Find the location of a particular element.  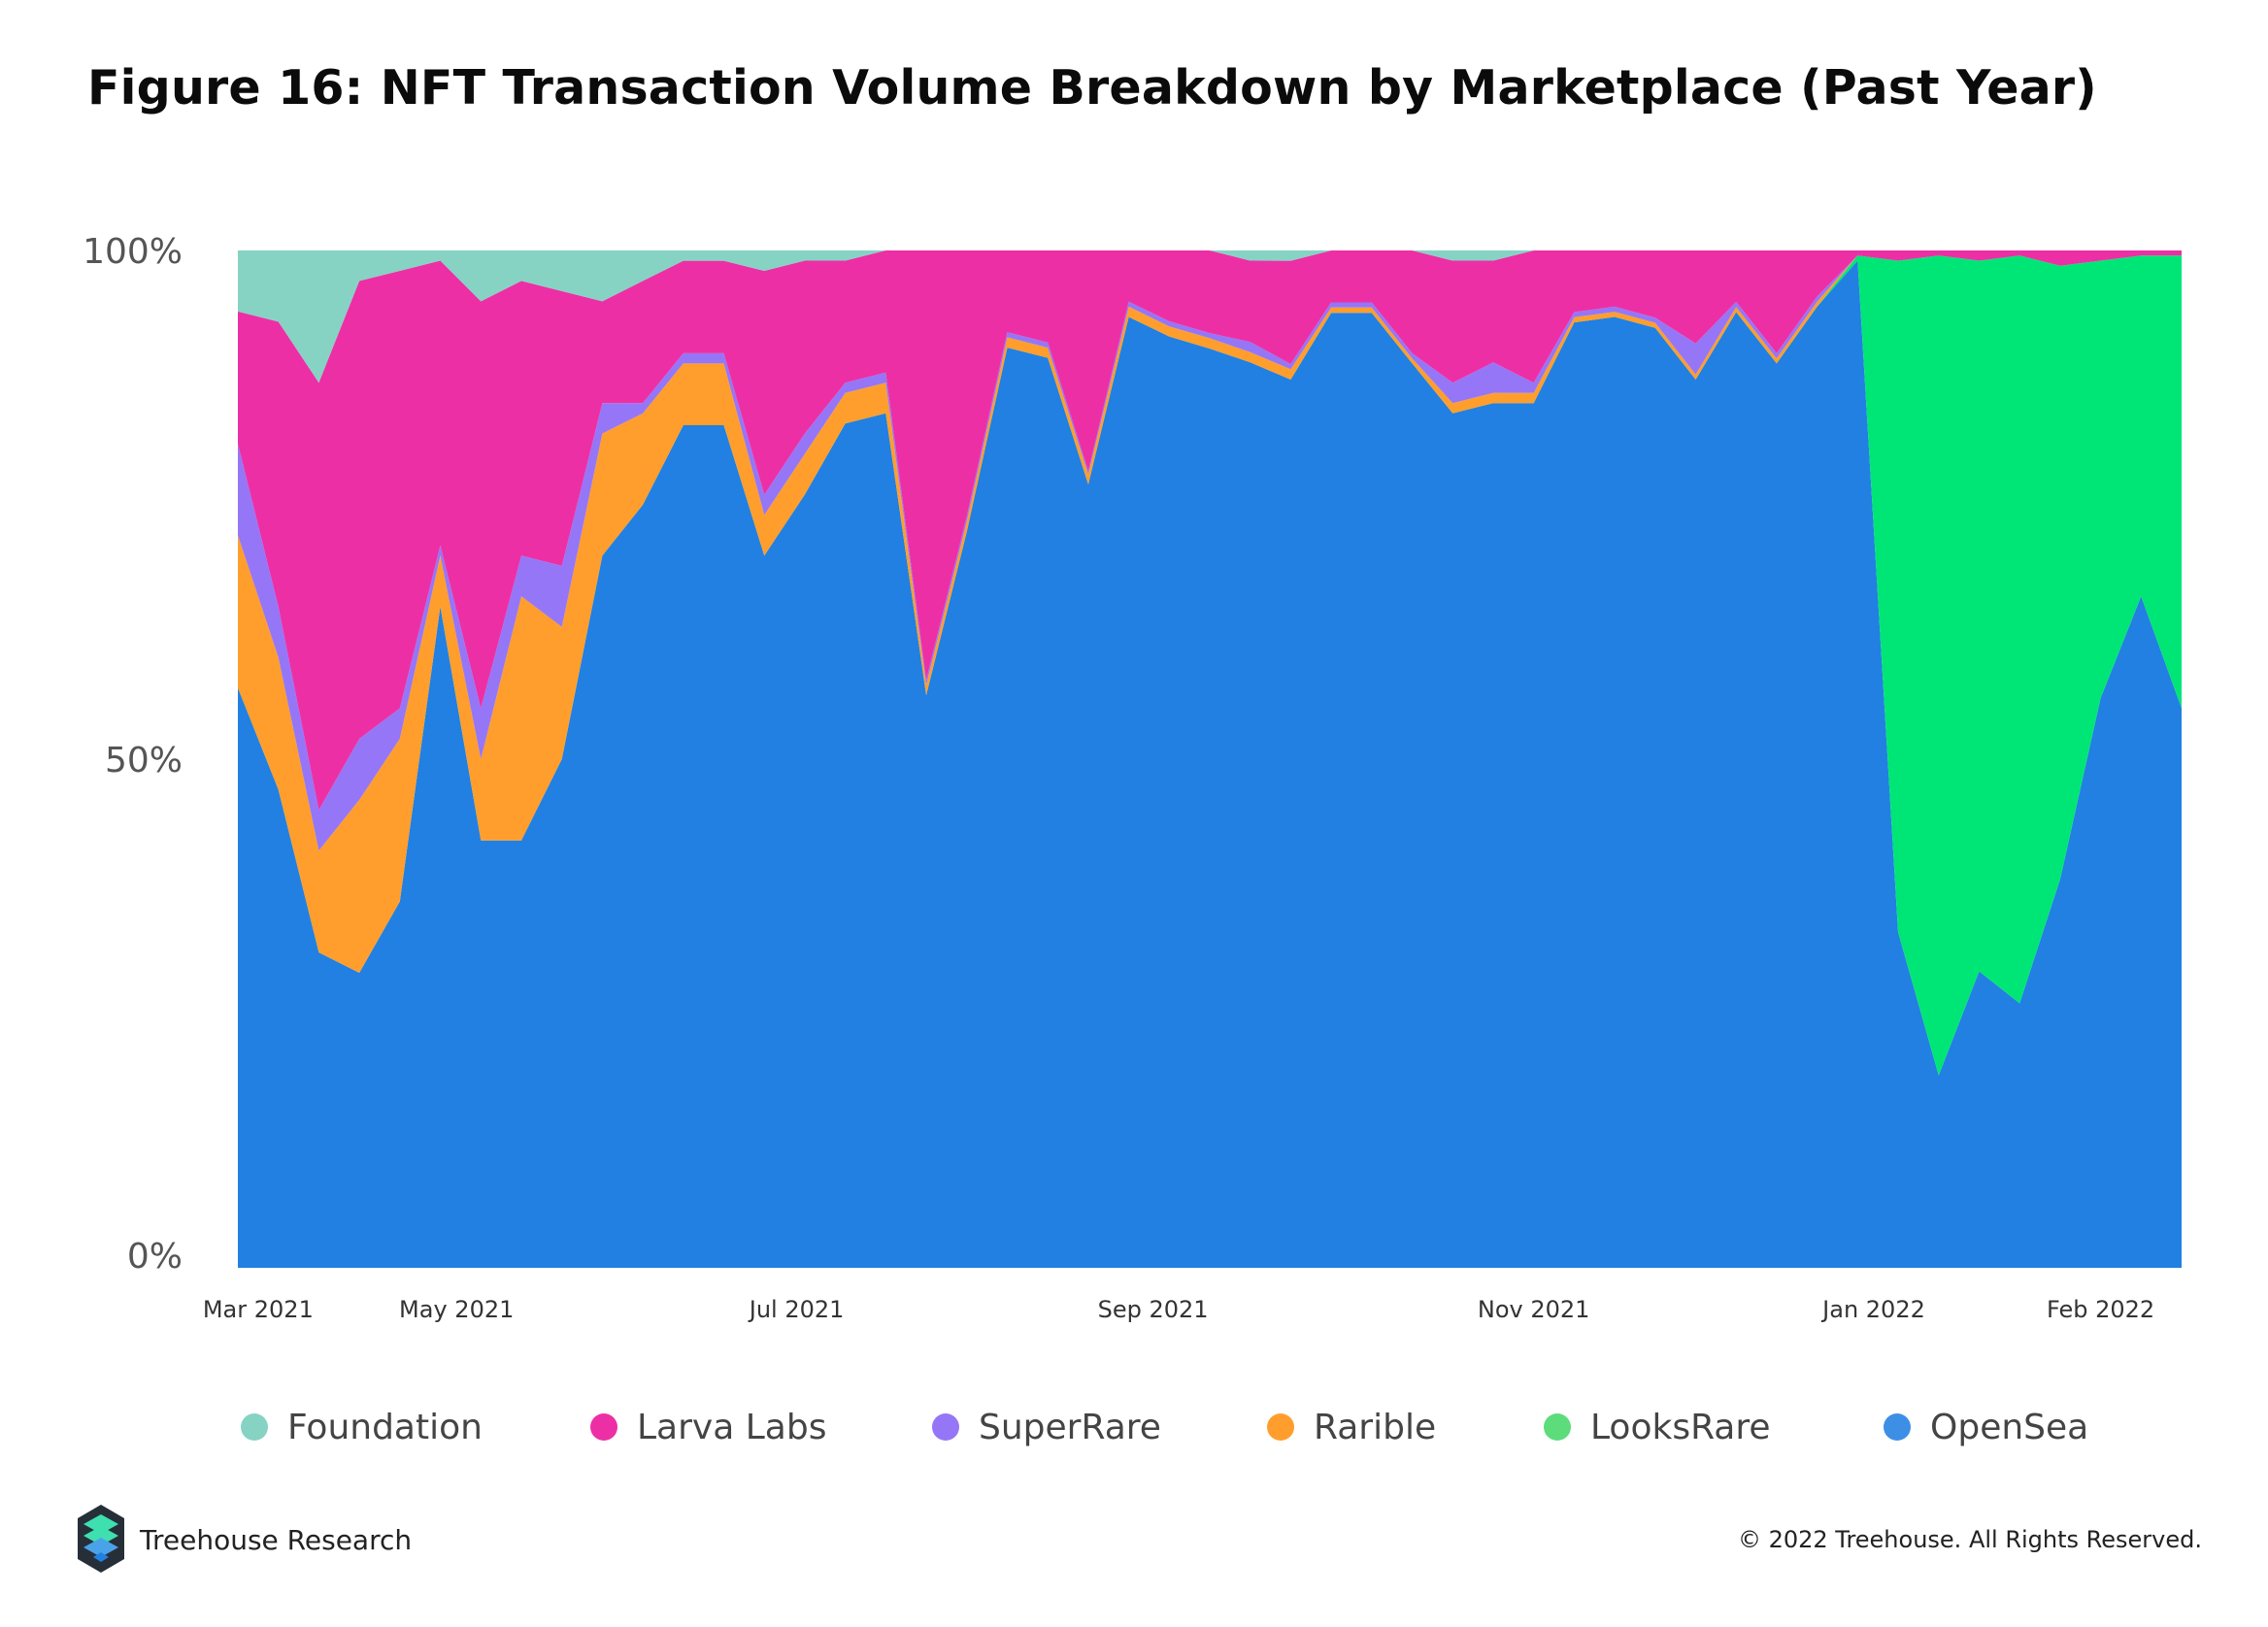

brand-name: Treehouse Research is located at coordinates (276, 1540).